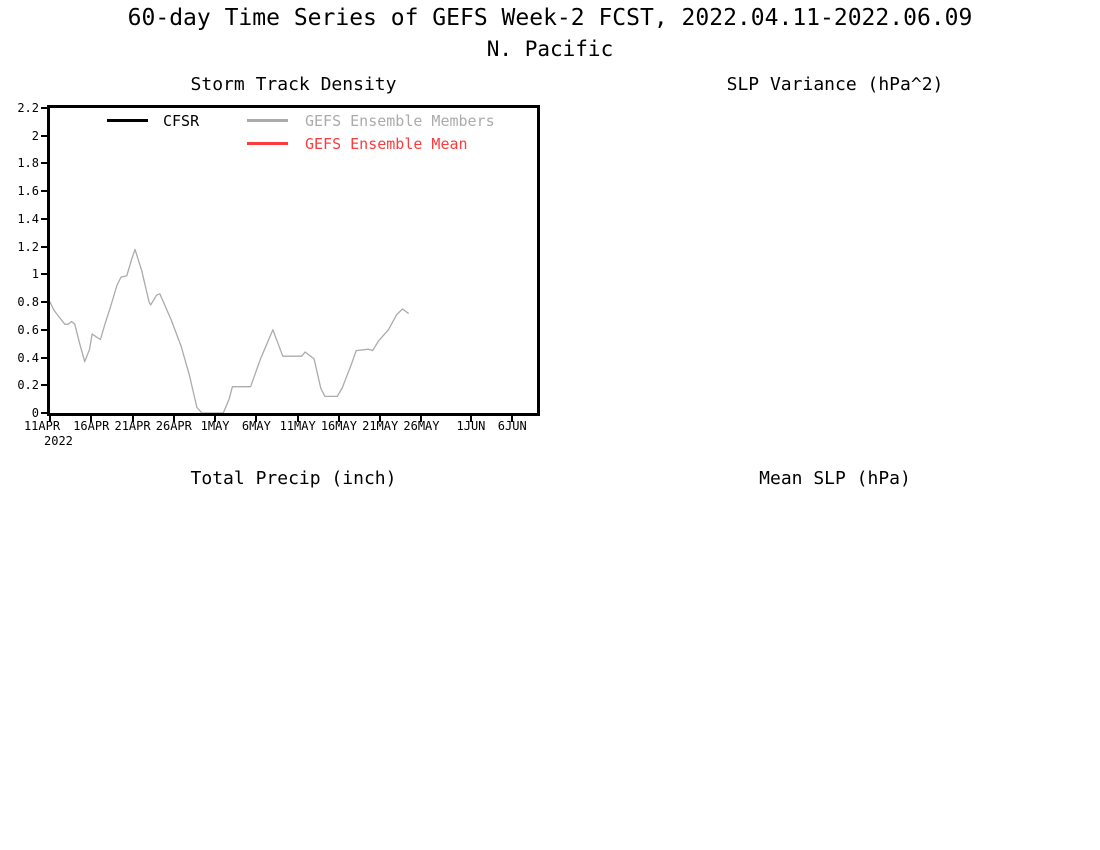 The image size is (1100, 850). I want to click on y-tick-label: 0.6, so click(28, 329).